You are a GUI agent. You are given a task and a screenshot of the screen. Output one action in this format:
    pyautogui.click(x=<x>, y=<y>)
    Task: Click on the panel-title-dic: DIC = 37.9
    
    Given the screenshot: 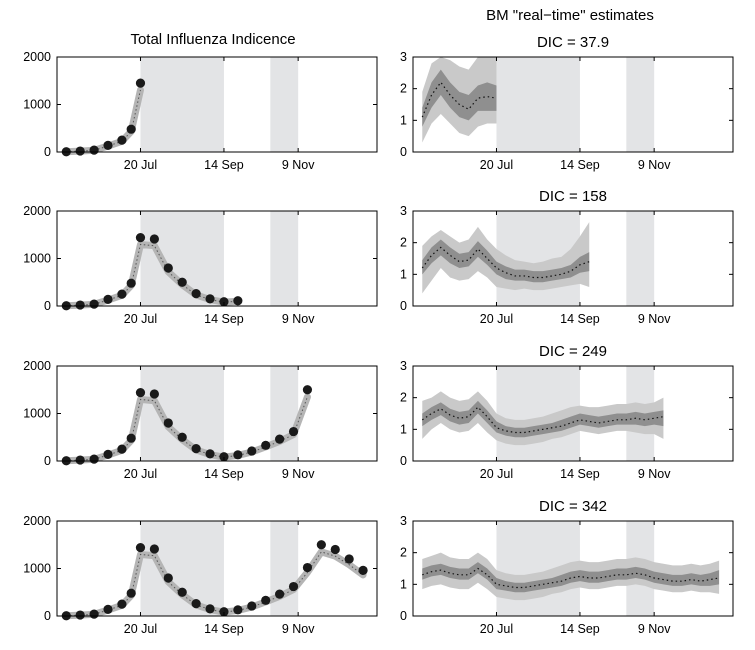 What is the action you would take?
    pyautogui.click(x=573, y=42)
    